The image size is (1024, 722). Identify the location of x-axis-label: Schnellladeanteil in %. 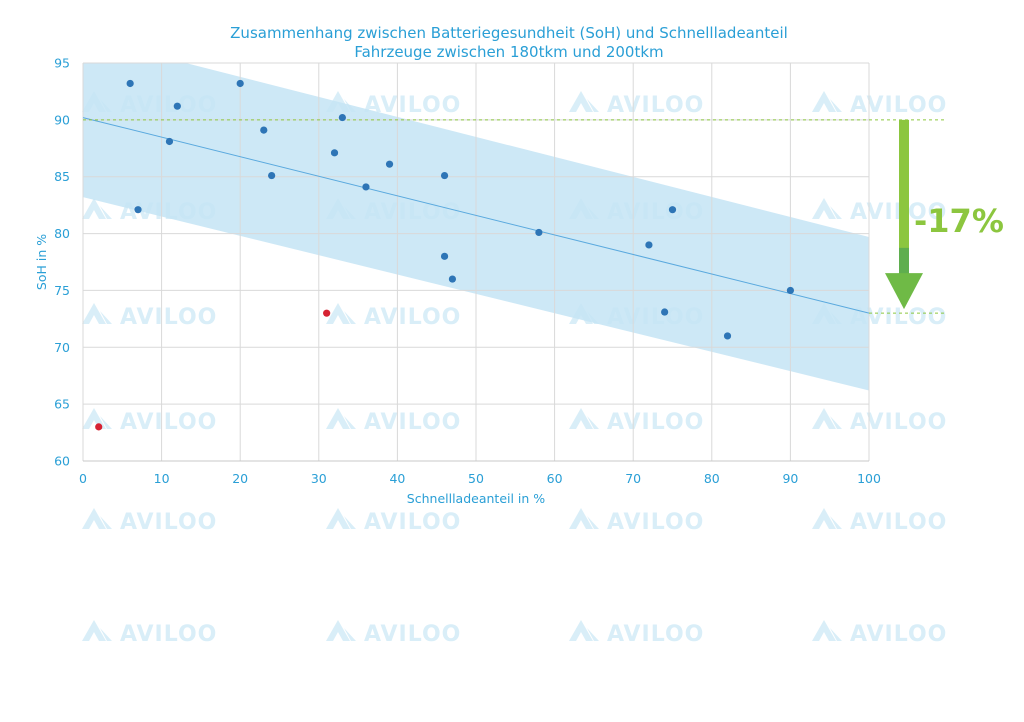
(476, 498).